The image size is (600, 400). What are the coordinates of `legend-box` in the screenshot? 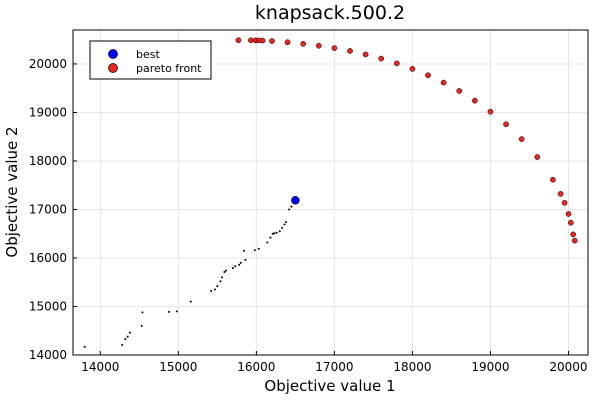 It's located at (150, 60).